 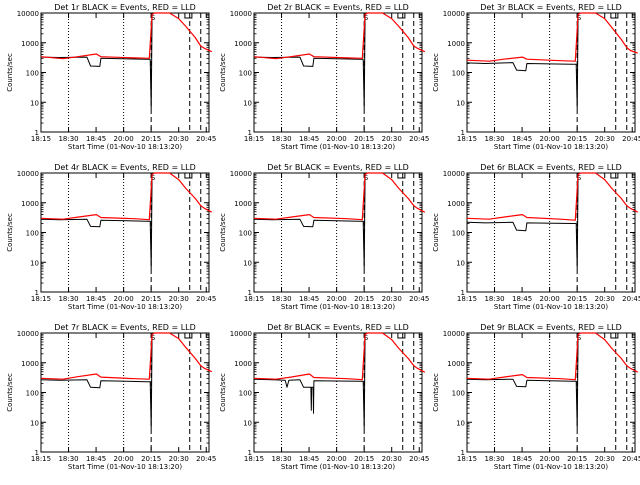 I want to click on chart-title: Det 6r BLACK = Events, RED = LLD, so click(x=551, y=167).